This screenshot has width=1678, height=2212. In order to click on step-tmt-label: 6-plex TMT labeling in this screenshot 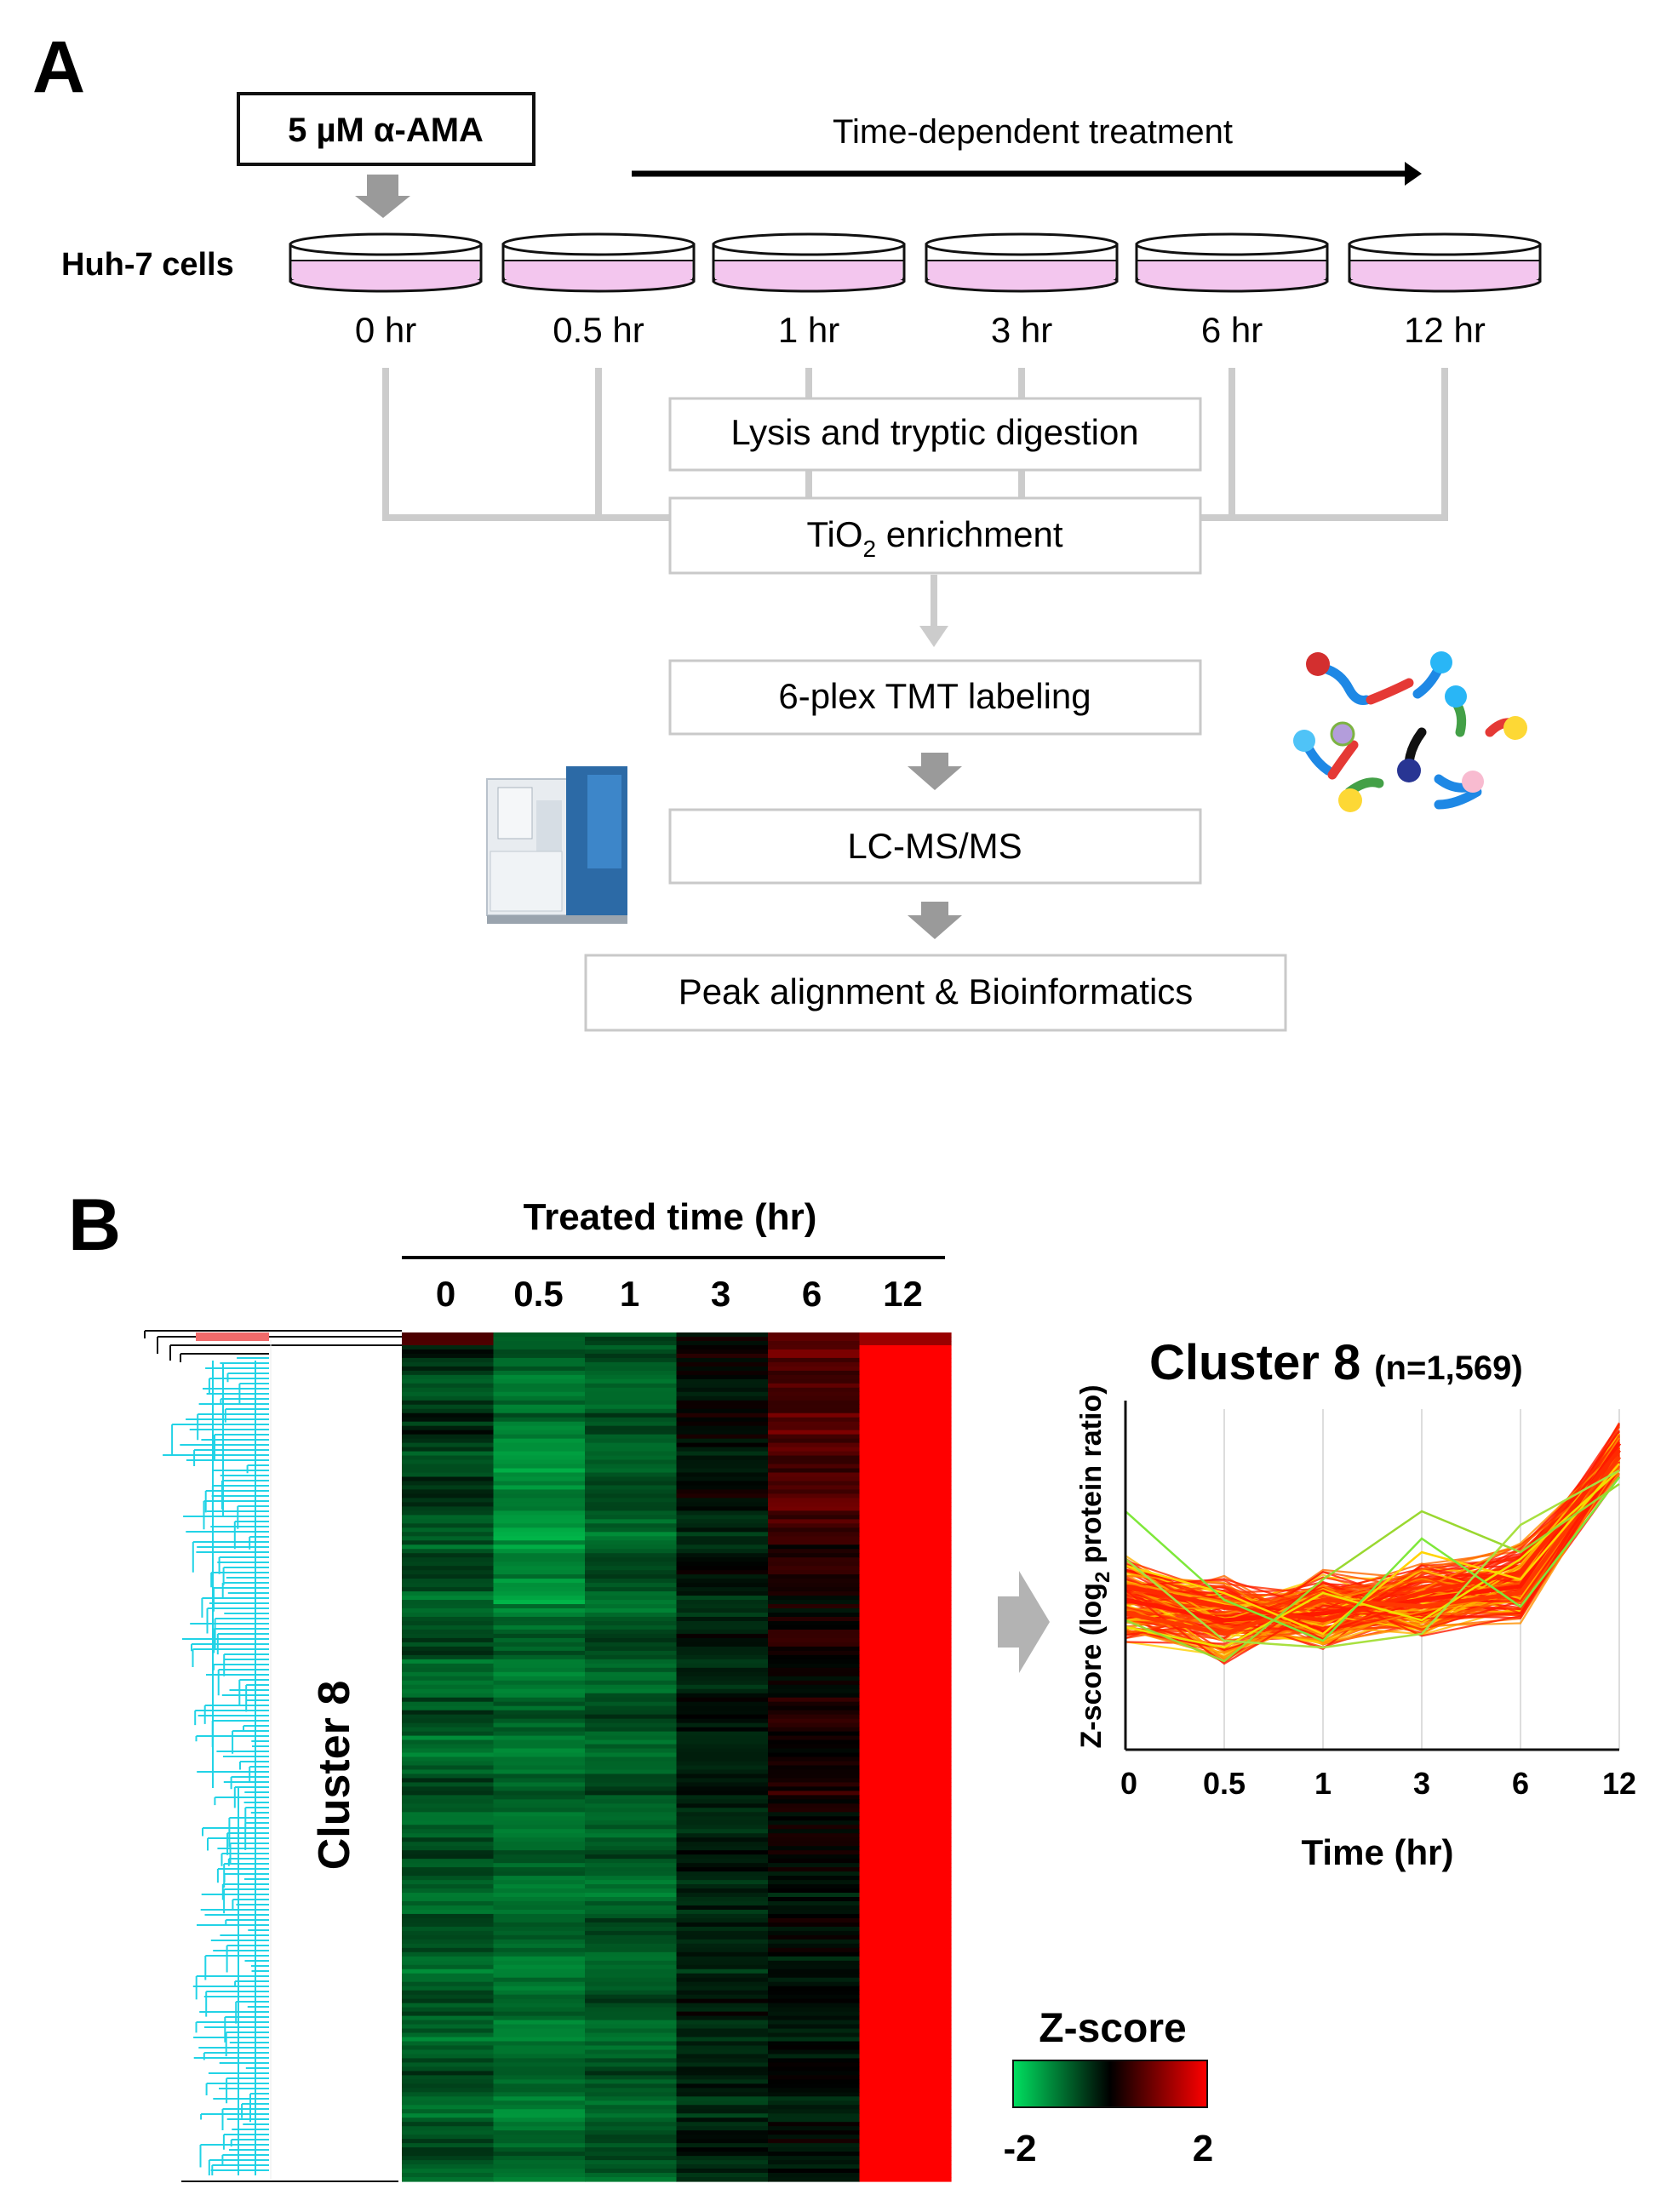, I will do `click(934, 696)`.